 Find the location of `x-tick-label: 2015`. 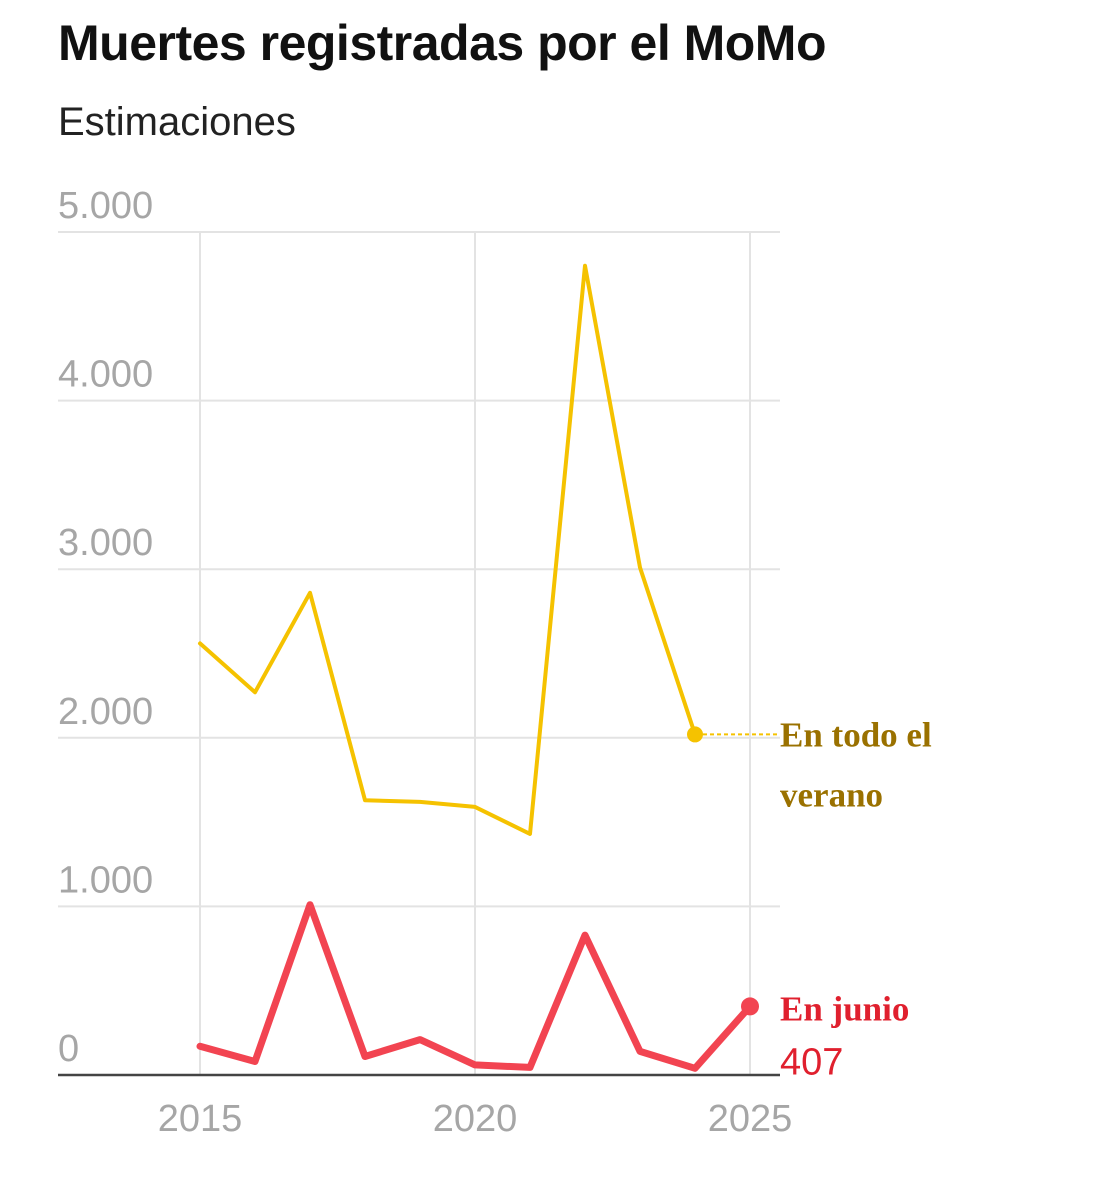

x-tick-label: 2015 is located at coordinates (200, 1119).